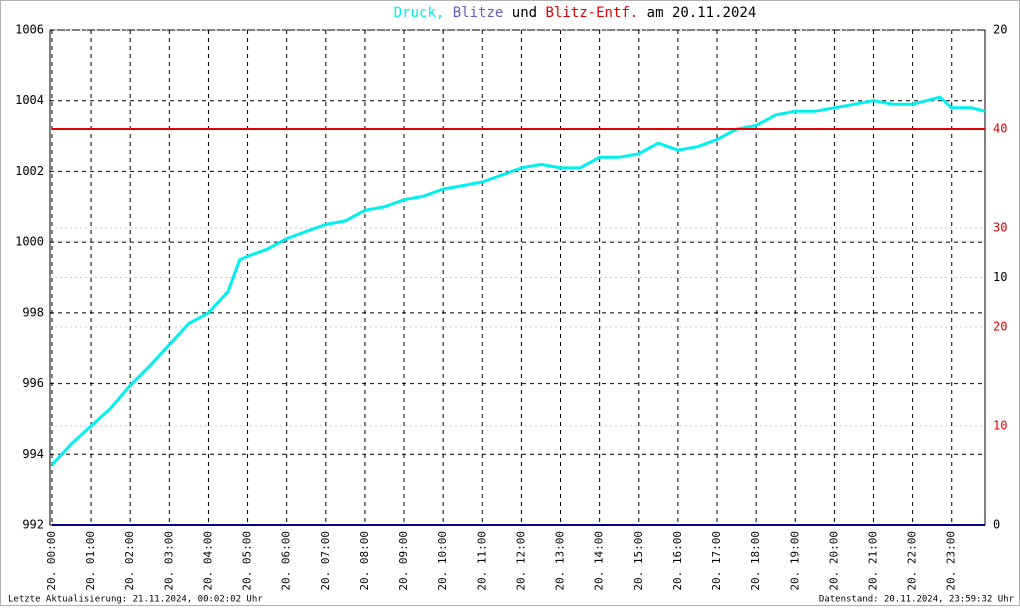  Describe the element at coordinates (440, 13) in the screenshot. I see `title-part: ,` at that location.